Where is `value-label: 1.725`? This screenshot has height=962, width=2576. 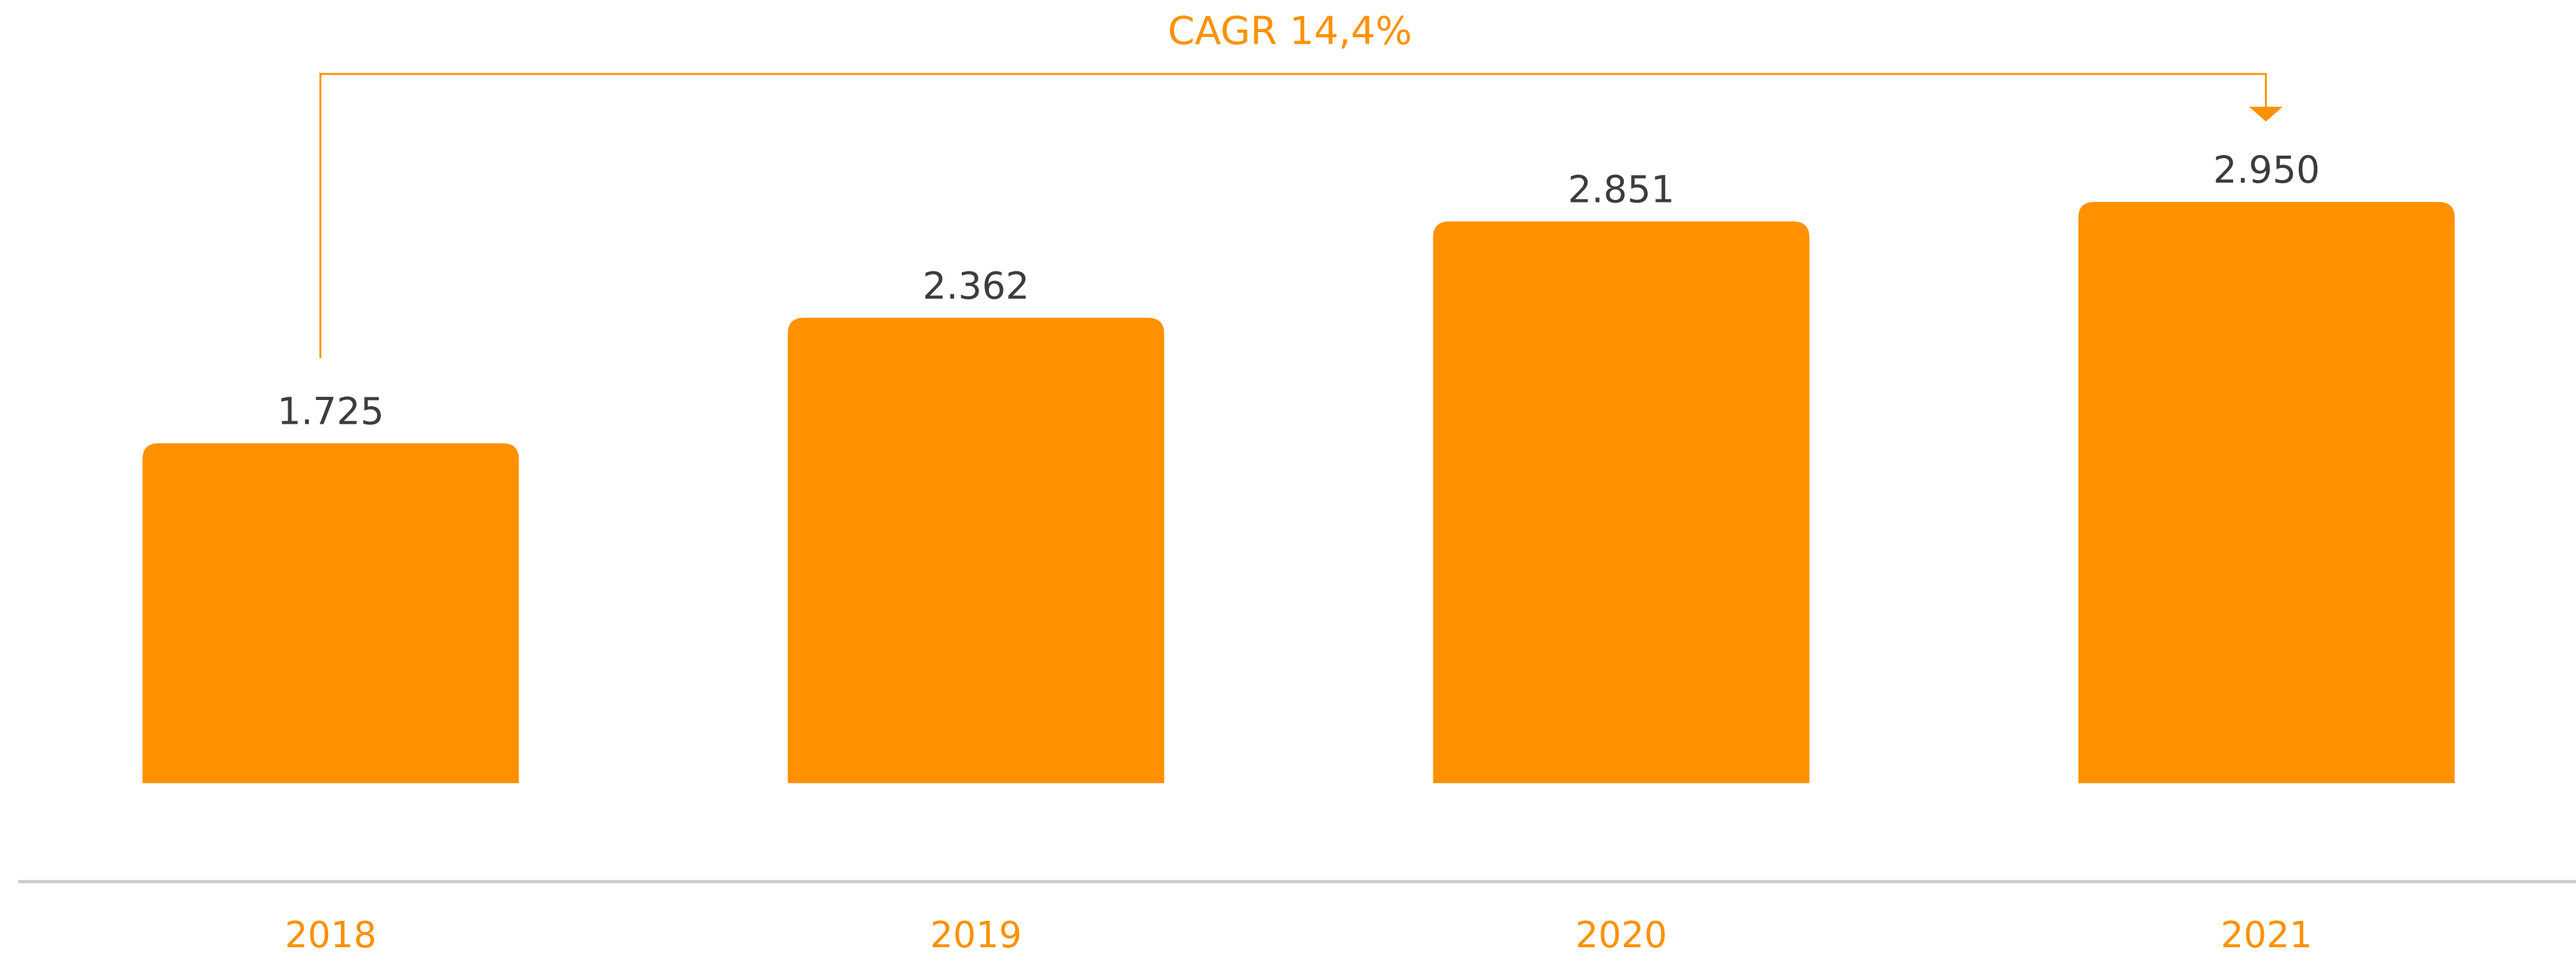 value-label: 1.725 is located at coordinates (330, 411).